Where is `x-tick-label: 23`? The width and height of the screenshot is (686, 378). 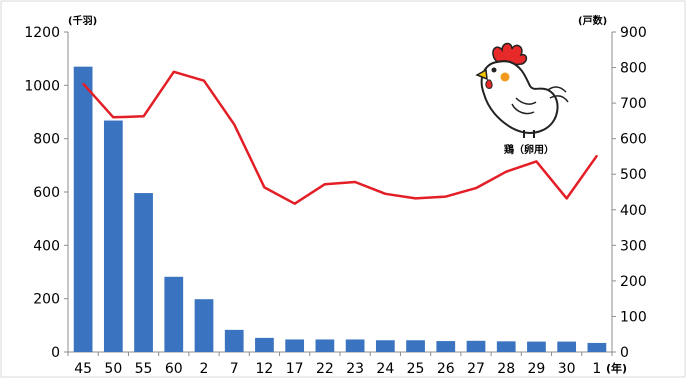 x-tick-label: 23 is located at coordinates (355, 369).